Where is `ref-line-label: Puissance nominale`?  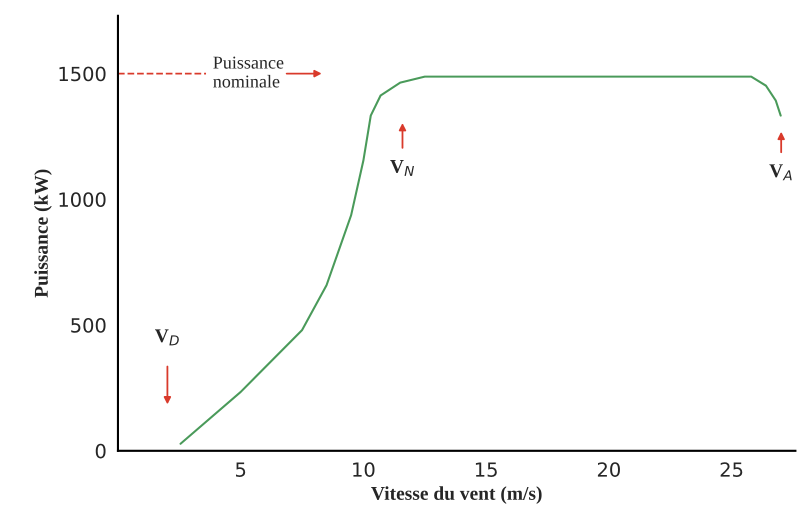 ref-line-label: Puissance nominale is located at coordinates (248, 72).